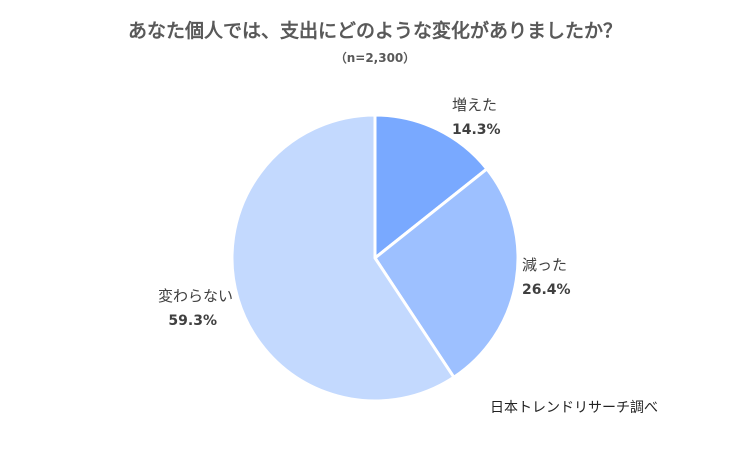 The width and height of the screenshot is (750, 450). I want to click on slice-label-increased: 増えた, so click(474, 105).